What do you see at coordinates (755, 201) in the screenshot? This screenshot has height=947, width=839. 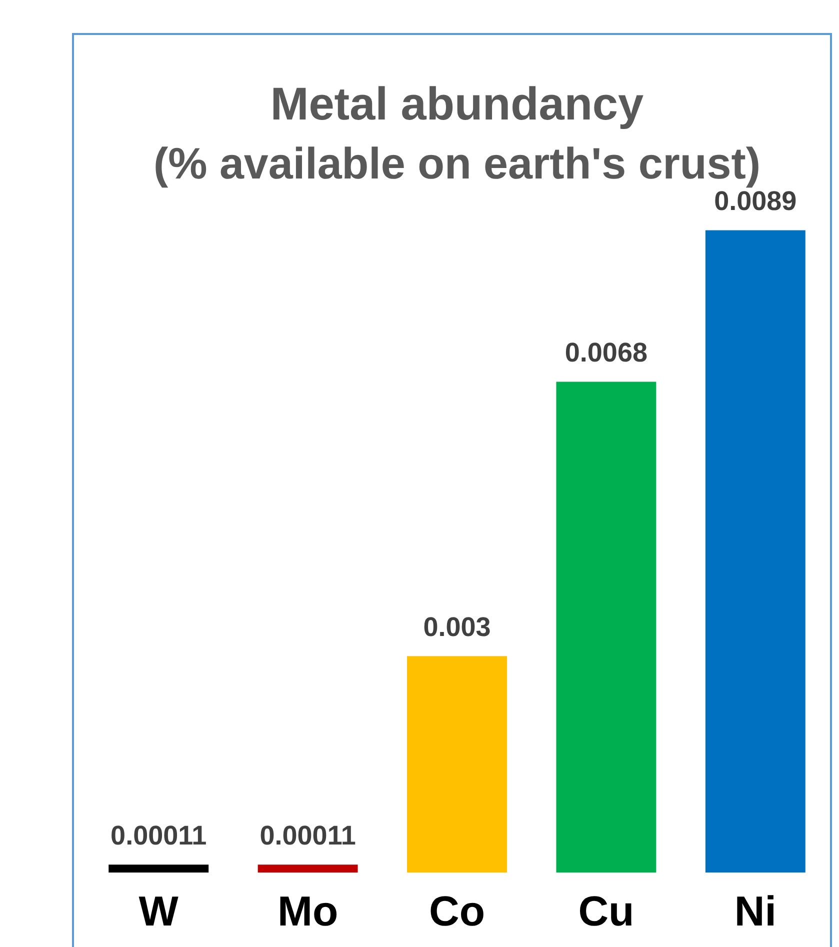 I see `data-label: 0.0089` at bounding box center [755, 201].